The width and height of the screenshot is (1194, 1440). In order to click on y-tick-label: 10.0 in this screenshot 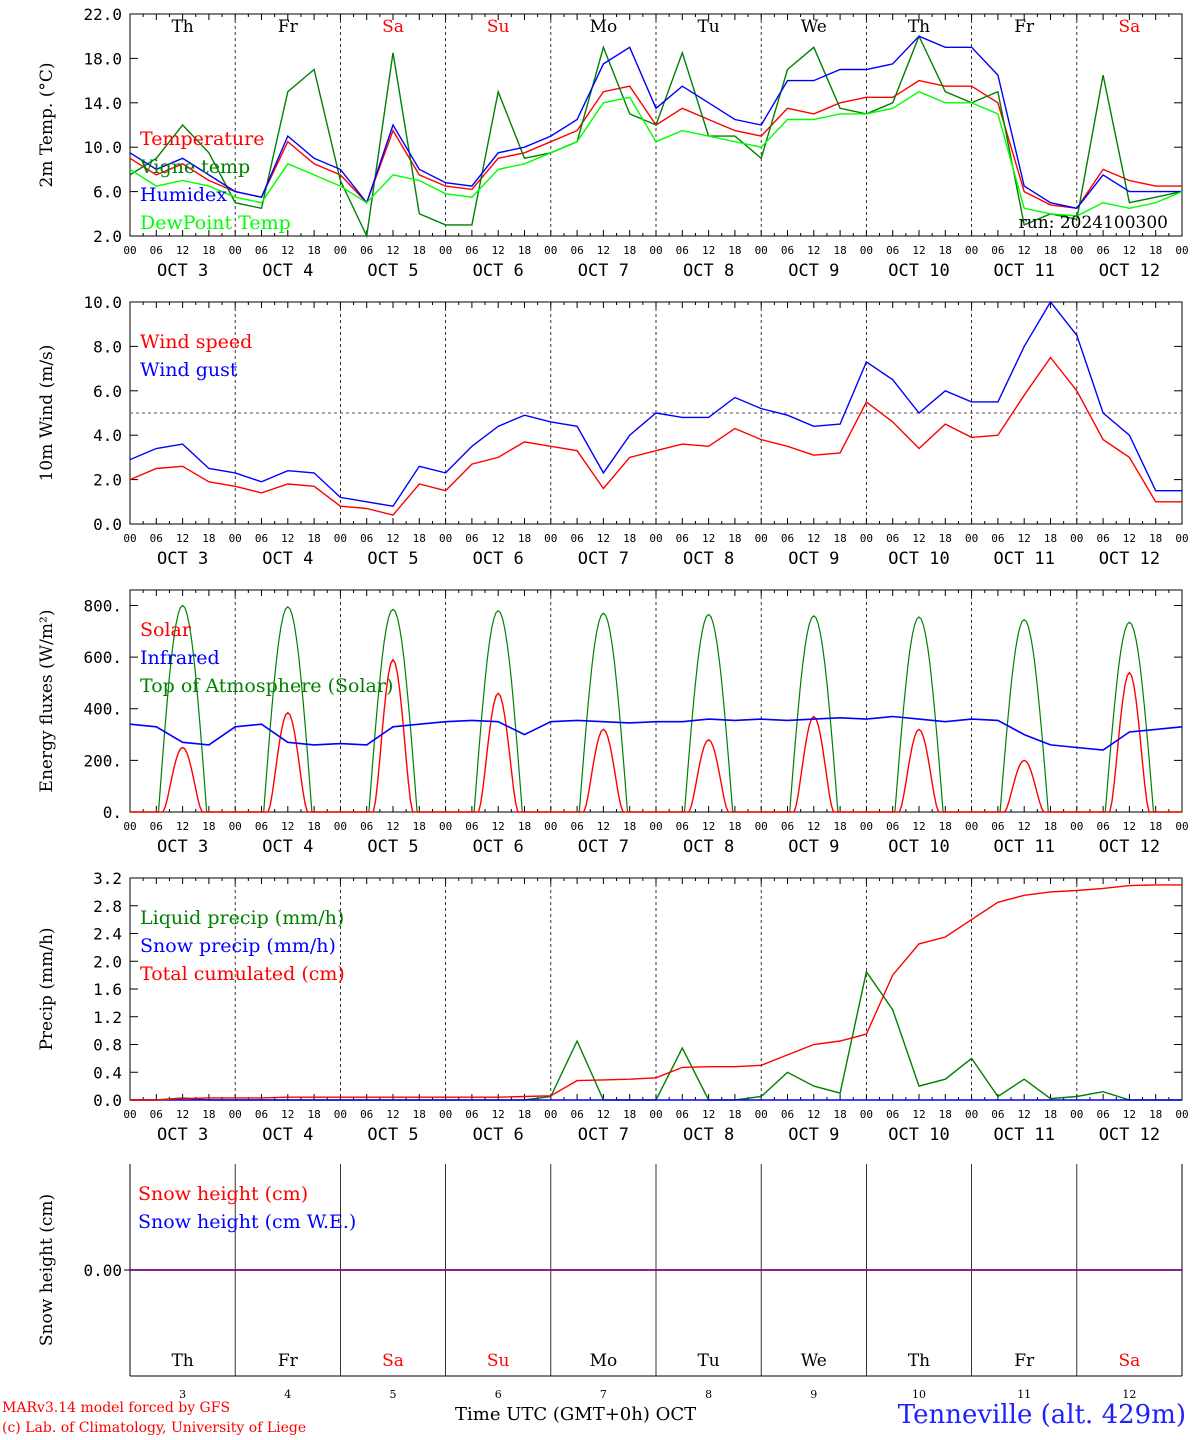, I will do `click(102, 147)`.